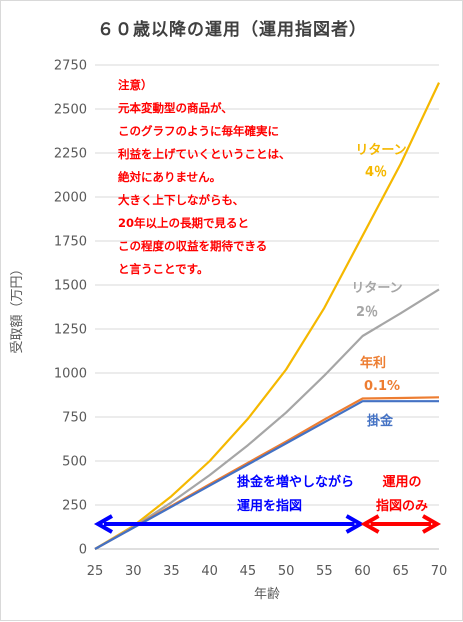  What do you see at coordinates (83, 550) in the screenshot?
I see `y-tick-label: 0` at bounding box center [83, 550].